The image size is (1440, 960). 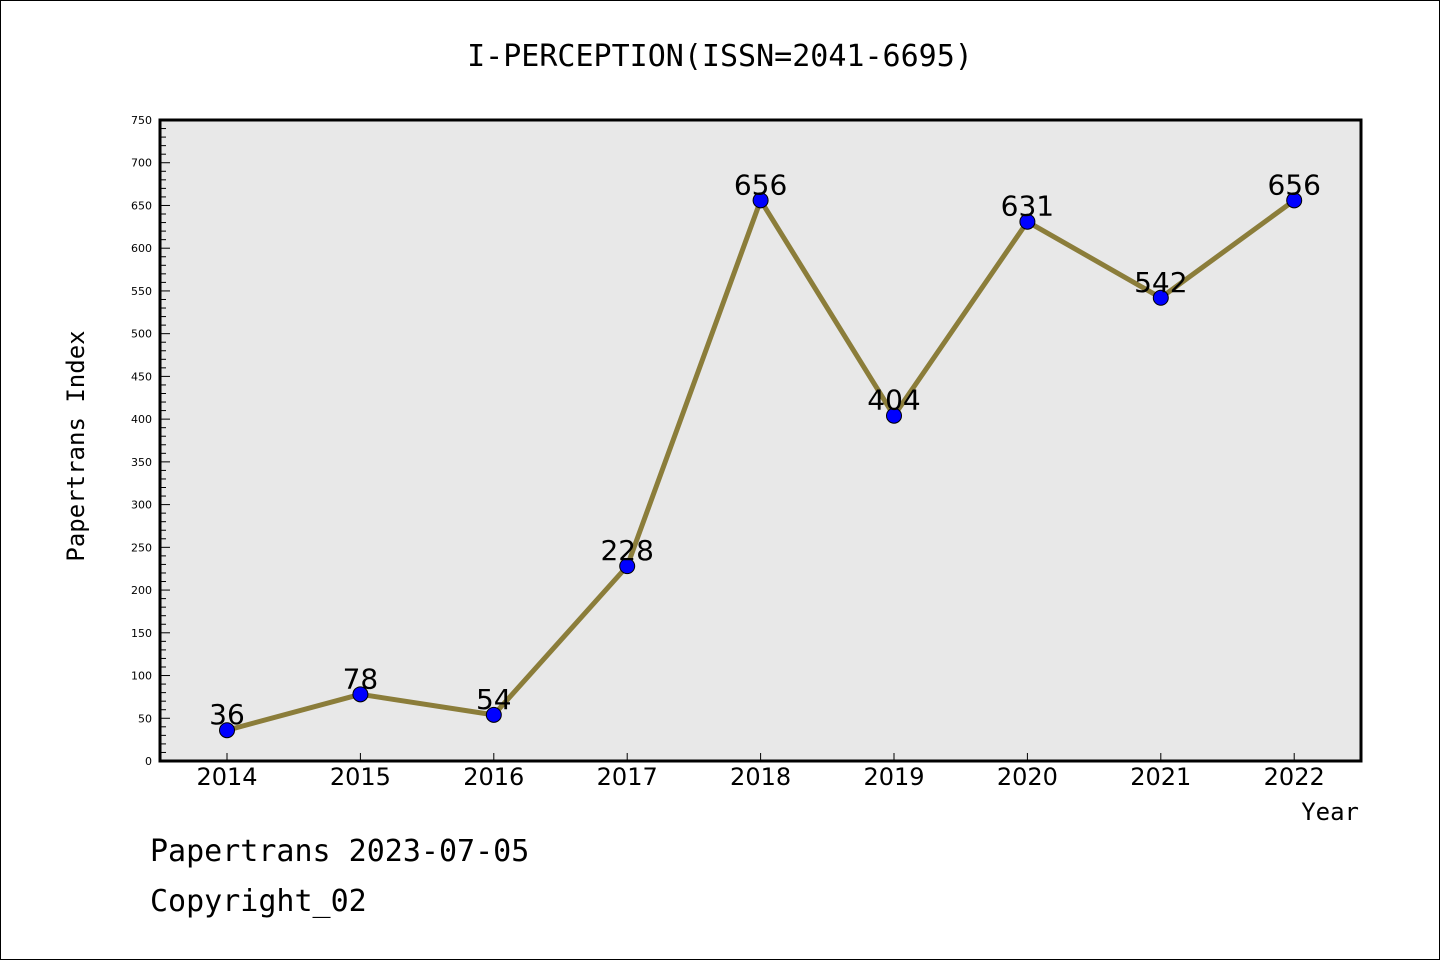 What do you see at coordinates (141, 419) in the screenshot?
I see `y-tick-label: 400` at bounding box center [141, 419].